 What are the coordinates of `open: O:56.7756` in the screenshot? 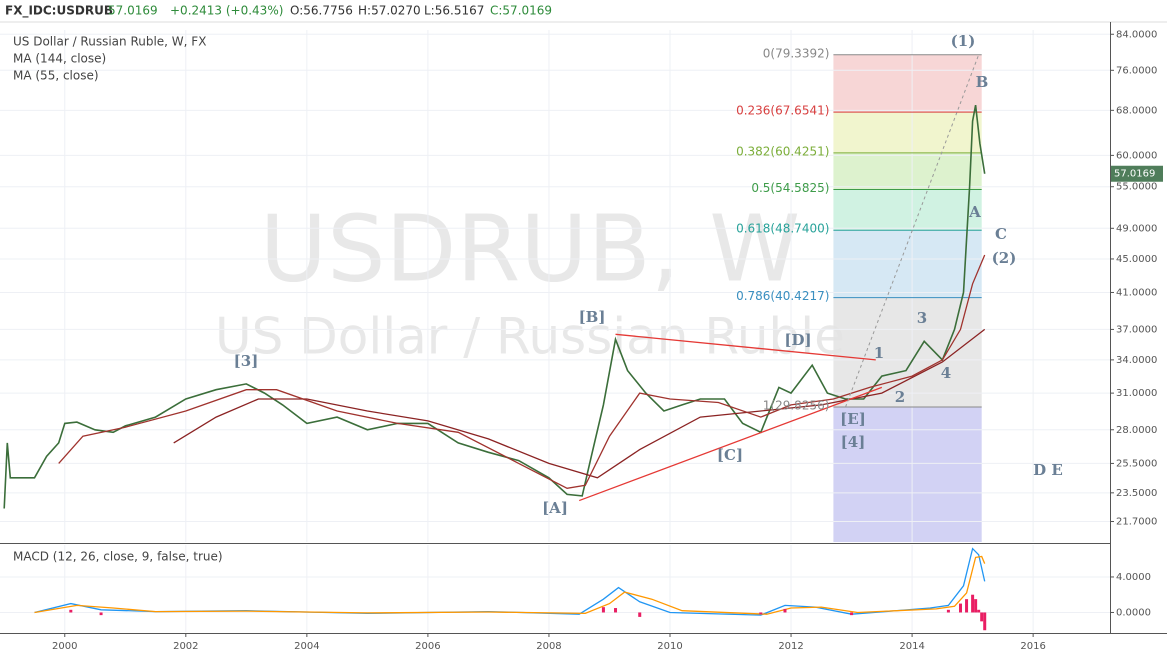 It's located at (321, 11).